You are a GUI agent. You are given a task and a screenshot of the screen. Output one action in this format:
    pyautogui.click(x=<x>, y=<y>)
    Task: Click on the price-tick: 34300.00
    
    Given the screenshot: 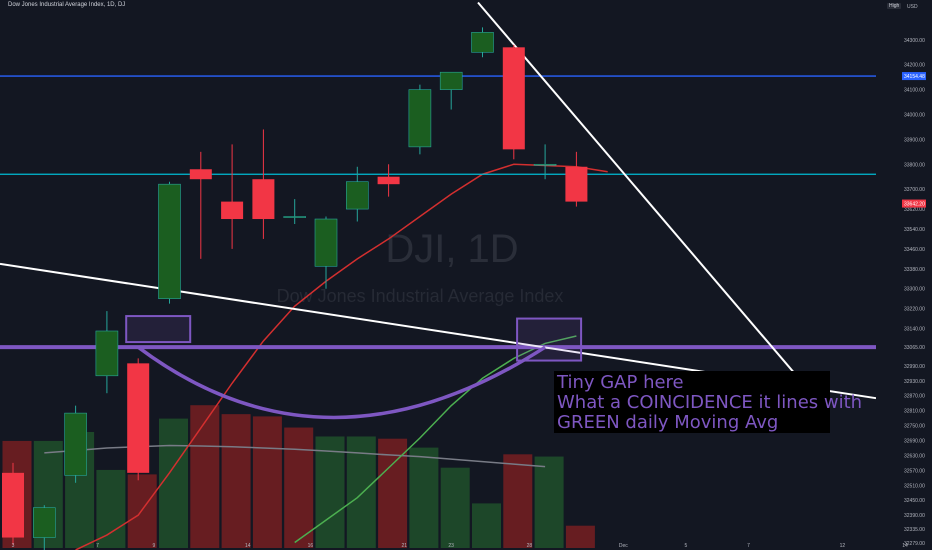 What is the action you would take?
    pyautogui.click(x=914, y=41)
    